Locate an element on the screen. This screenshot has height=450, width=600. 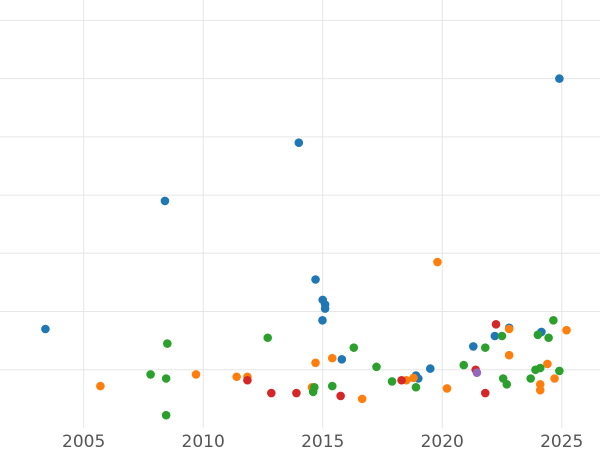
x-tick-label-0: 2005 is located at coordinates (83, 441).